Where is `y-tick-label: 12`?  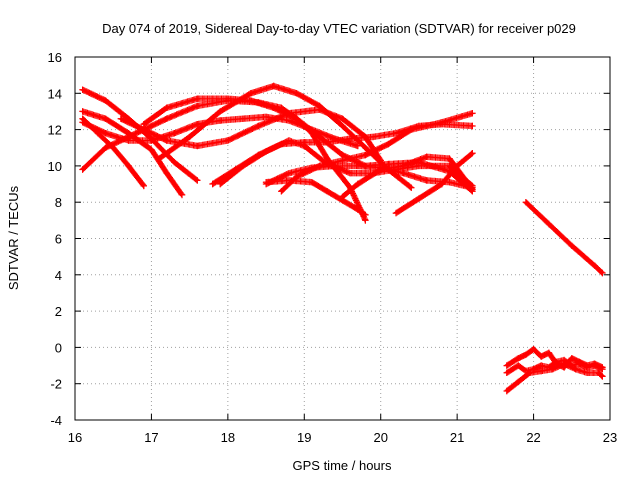
y-tick-label: 12 is located at coordinates (55, 130).